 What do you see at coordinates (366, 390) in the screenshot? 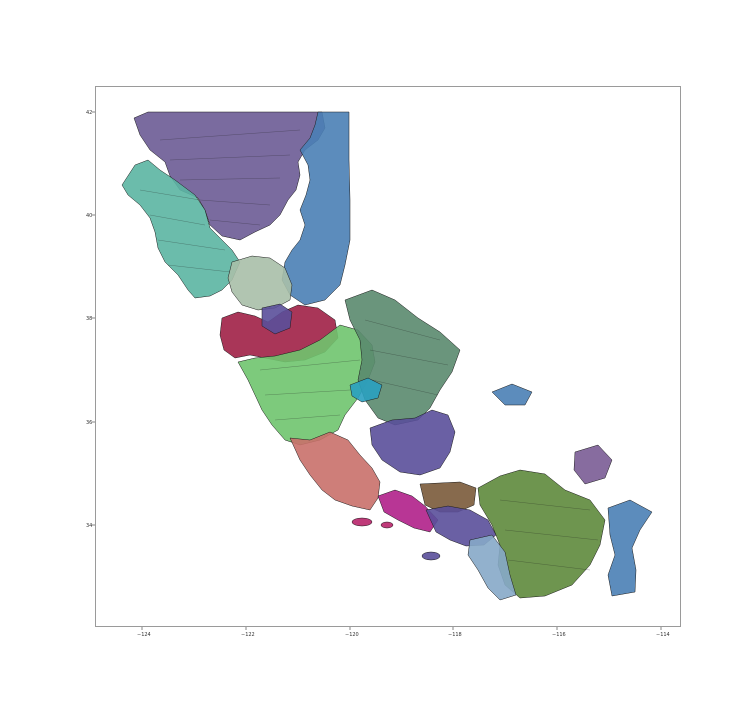
I see `region-teal-small` at bounding box center [366, 390].